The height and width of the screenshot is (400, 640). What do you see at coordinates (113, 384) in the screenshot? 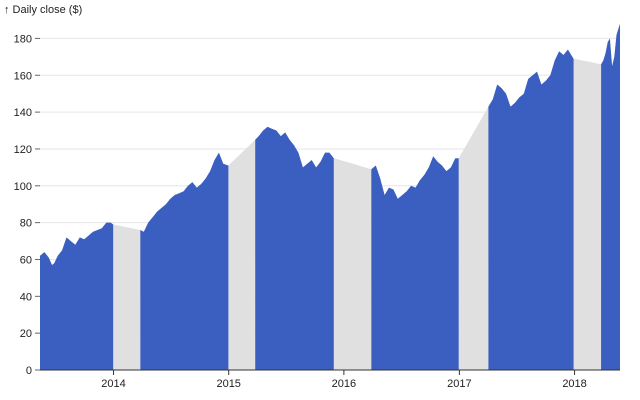
I see `x-tick-label: 2014` at bounding box center [113, 384].